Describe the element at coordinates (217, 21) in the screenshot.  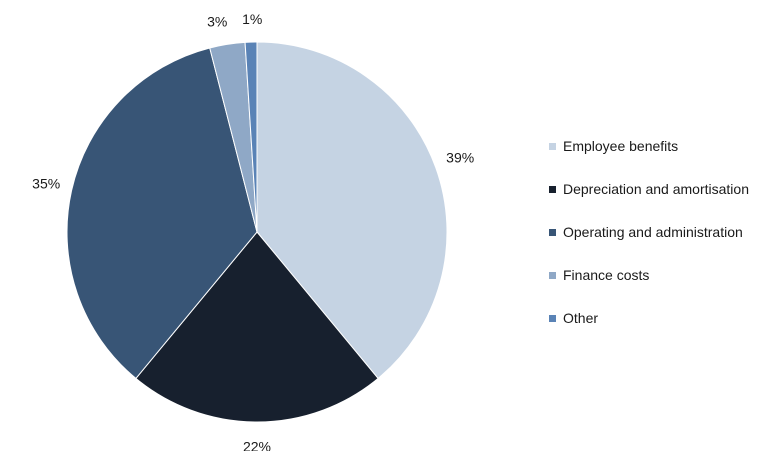
I see `pie-label-finance-costs: 3%` at that location.